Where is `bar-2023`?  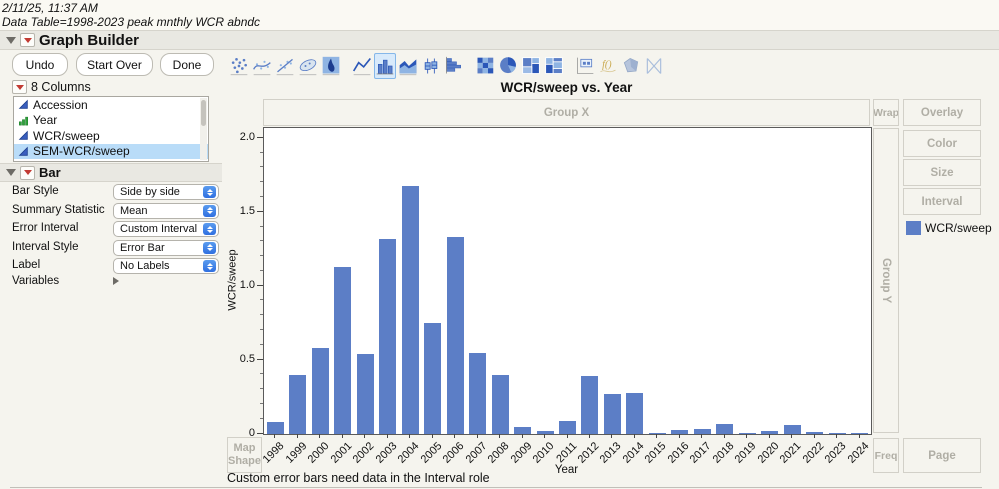
bar-2023 is located at coordinates (837, 433).